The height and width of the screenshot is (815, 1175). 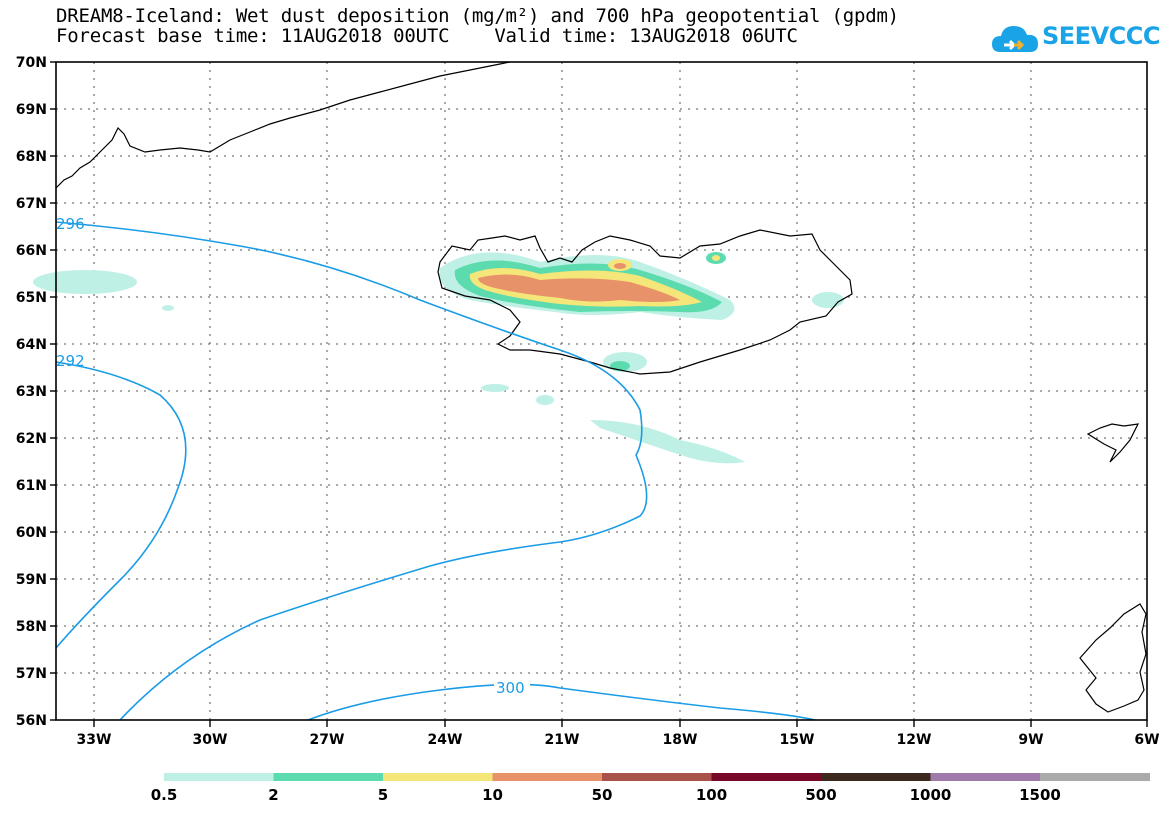 I want to click on iceland-coast, so click(x=645, y=302).